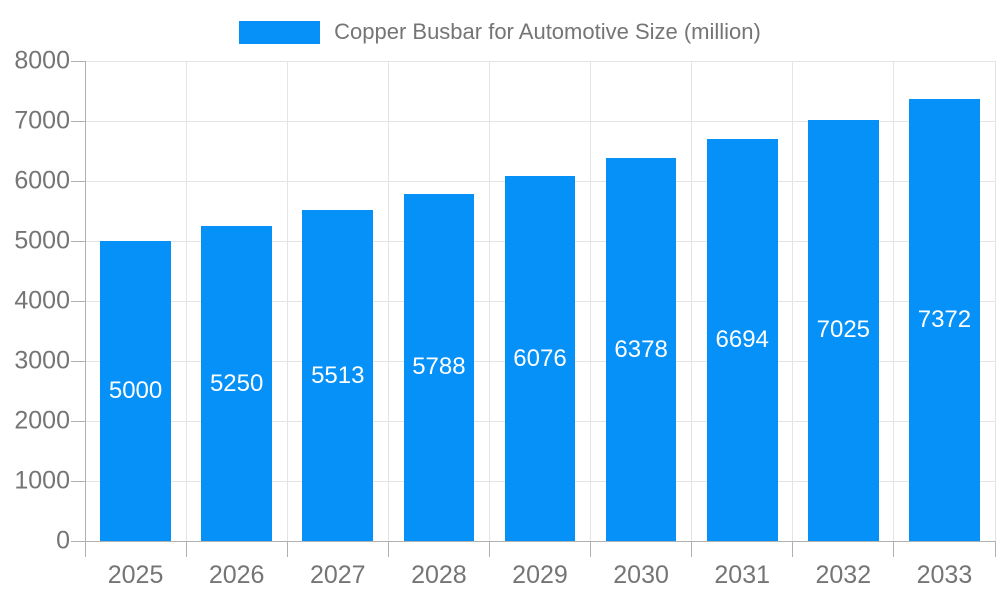  Describe the element at coordinates (742, 575) in the screenshot. I see `x-axis-tick-label: 2031` at that location.